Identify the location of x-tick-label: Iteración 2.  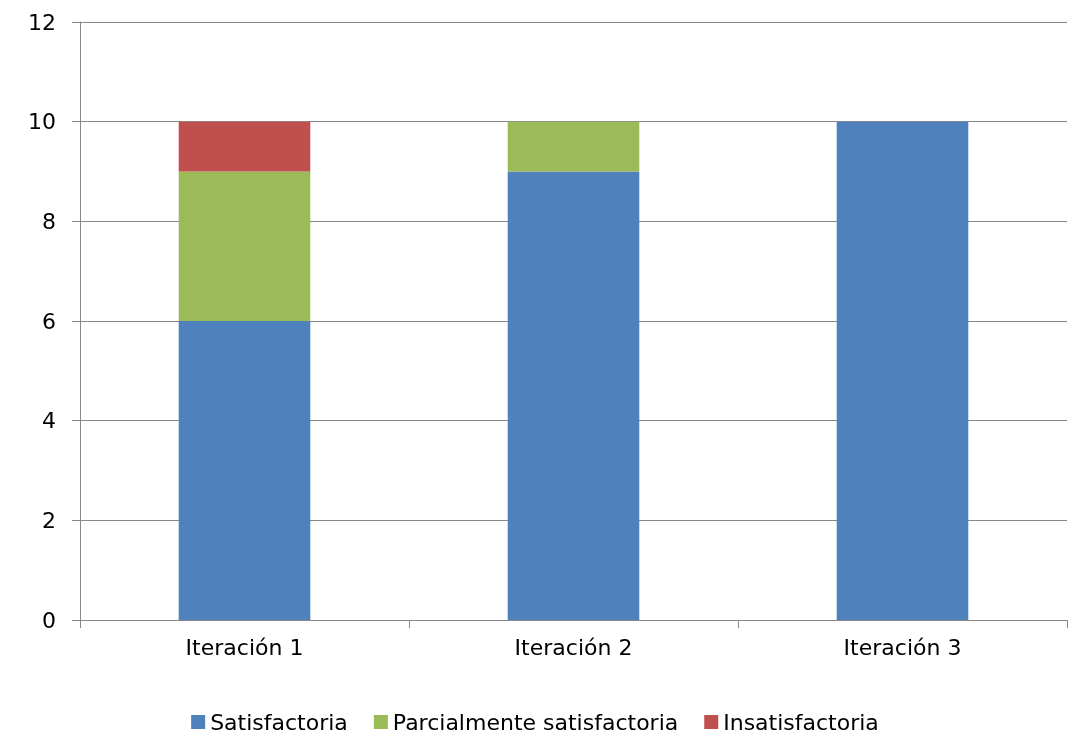
(573, 647).